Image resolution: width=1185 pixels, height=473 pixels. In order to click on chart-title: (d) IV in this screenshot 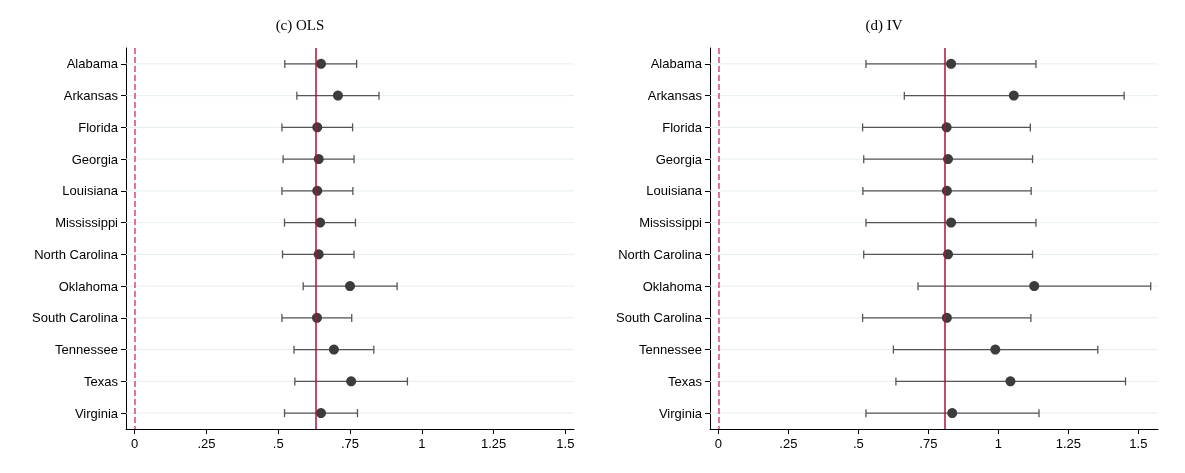, I will do `click(884, 25)`.